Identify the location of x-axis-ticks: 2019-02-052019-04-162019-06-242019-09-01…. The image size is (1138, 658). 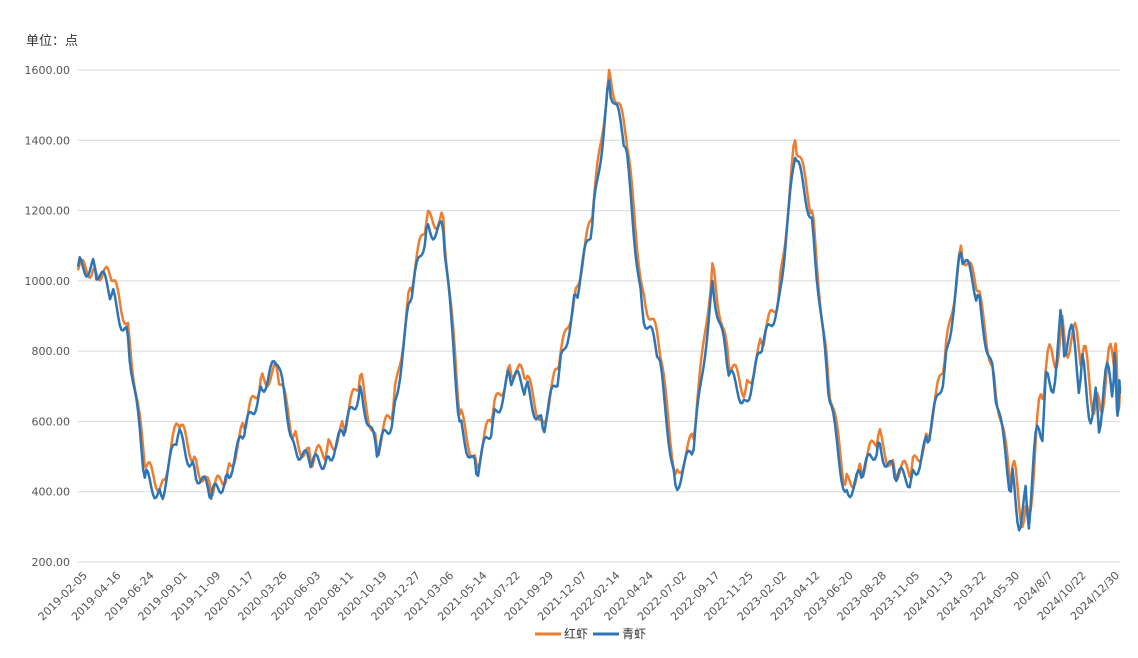
(579, 596).